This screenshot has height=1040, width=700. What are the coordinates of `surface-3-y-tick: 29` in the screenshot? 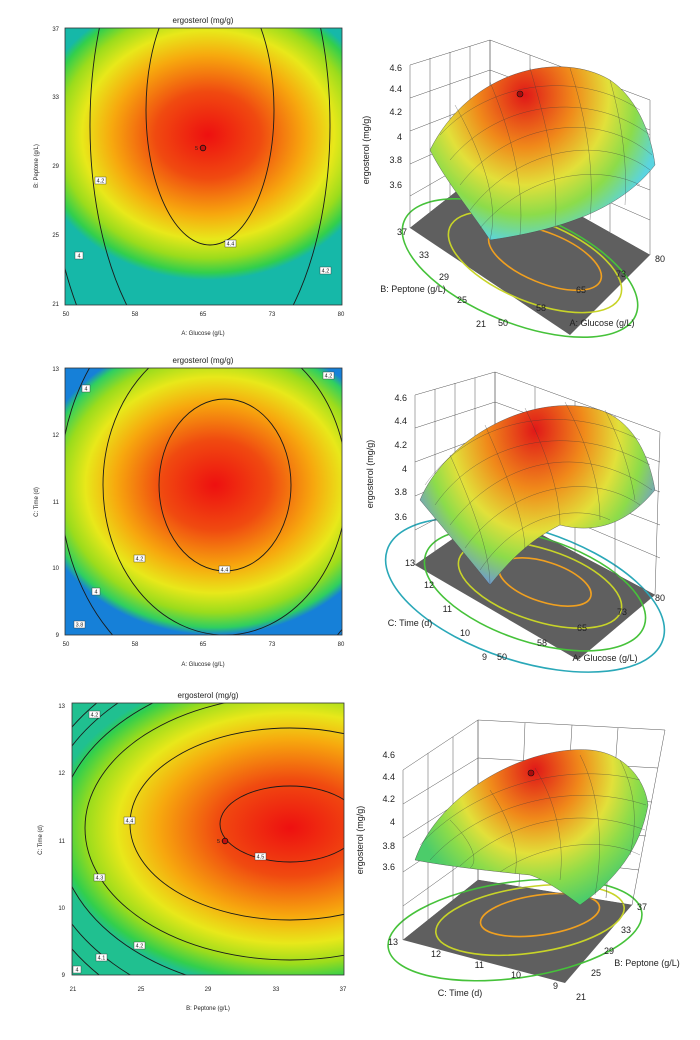 It's located at (609, 951).